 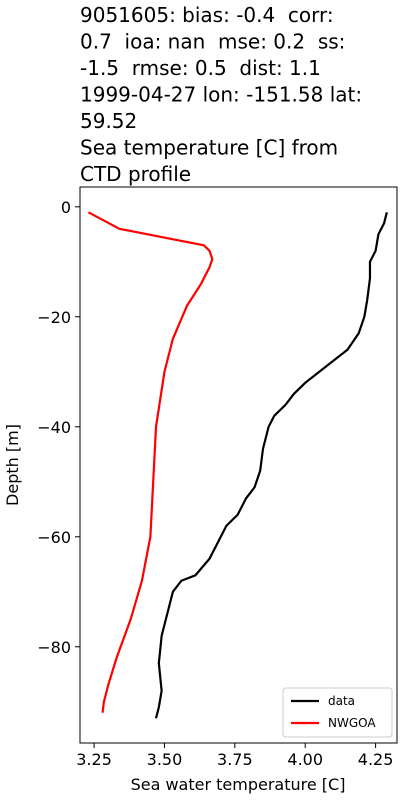 What do you see at coordinates (305, 759) in the screenshot?
I see `x-tick-label: 4.00` at bounding box center [305, 759].